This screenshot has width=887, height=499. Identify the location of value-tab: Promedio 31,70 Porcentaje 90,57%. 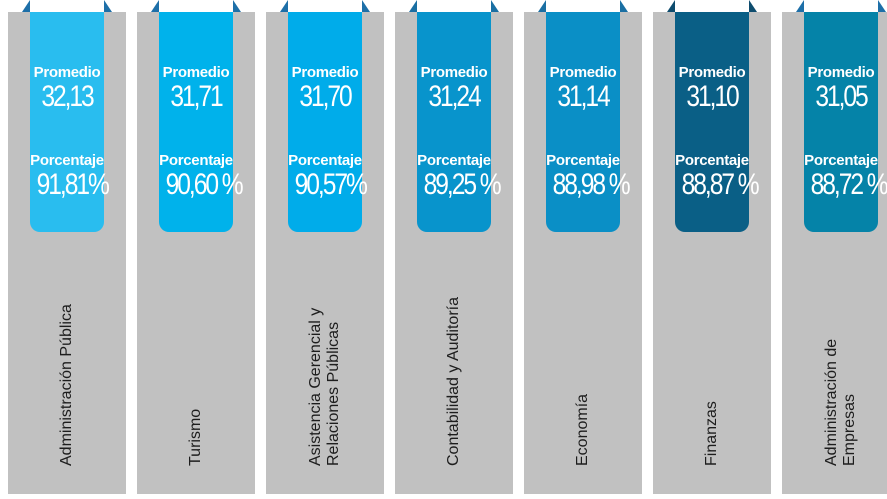
(328, 122).